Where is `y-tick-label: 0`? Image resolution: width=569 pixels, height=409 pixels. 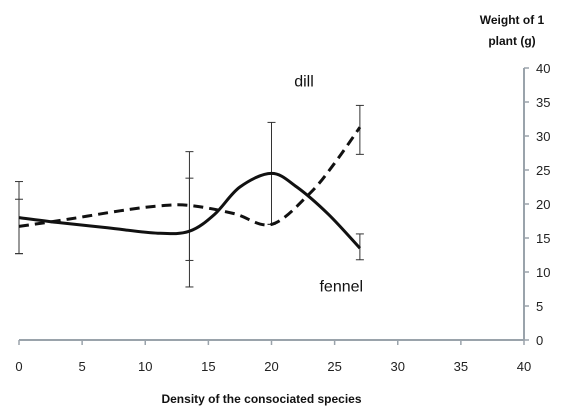 y-tick-label: 0 is located at coordinates (539, 340).